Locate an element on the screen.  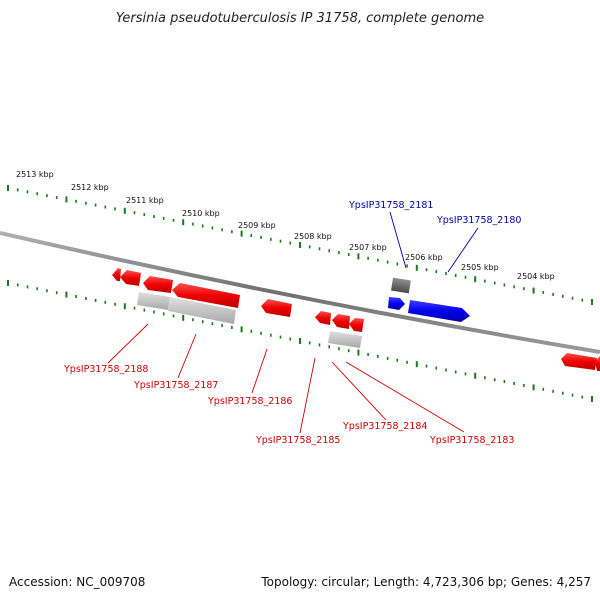
gene-2188a is located at coordinates (130, 278).